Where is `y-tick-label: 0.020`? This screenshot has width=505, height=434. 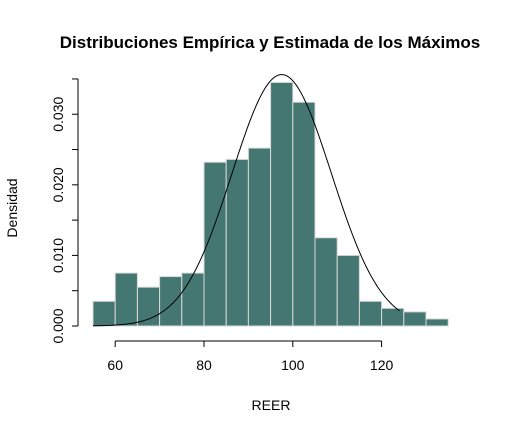 y-tick-label: 0.020 is located at coordinates (58, 184).